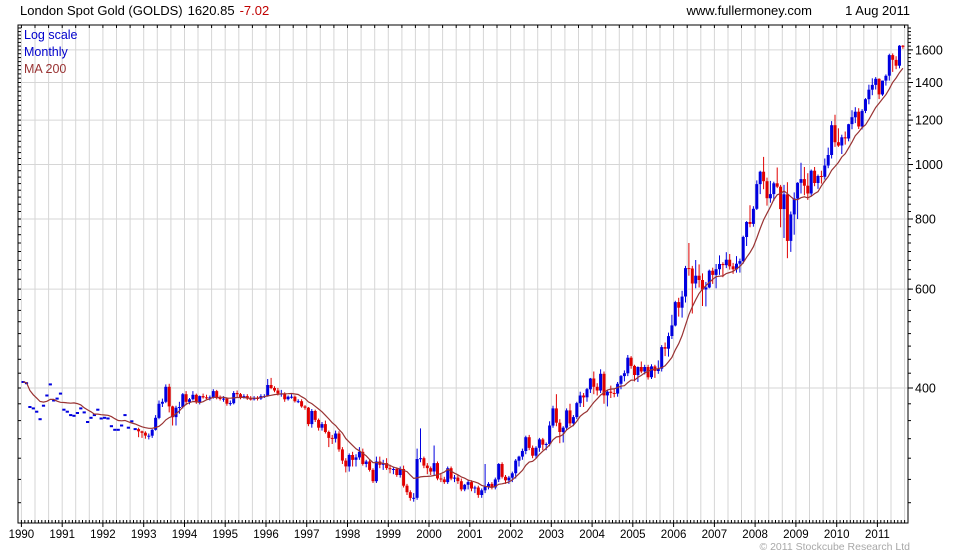 The image size is (960, 560). Describe the element at coordinates (22, 535) in the screenshot. I see `svg-text: 1990` at that location.